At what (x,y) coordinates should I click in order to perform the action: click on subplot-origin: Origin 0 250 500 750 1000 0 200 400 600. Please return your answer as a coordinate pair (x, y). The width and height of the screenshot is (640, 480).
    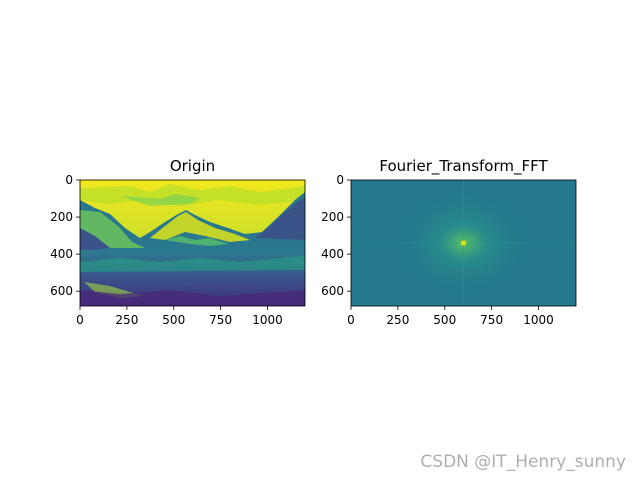
    Looking at the image, I should click on (178, 242).